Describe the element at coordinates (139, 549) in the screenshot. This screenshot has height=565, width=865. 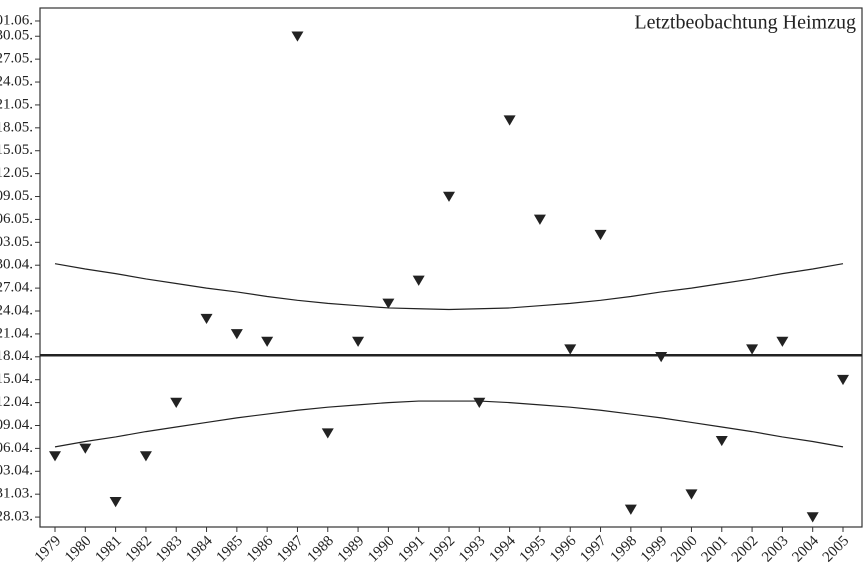
I see `x-tick-label: 1982` at that location.